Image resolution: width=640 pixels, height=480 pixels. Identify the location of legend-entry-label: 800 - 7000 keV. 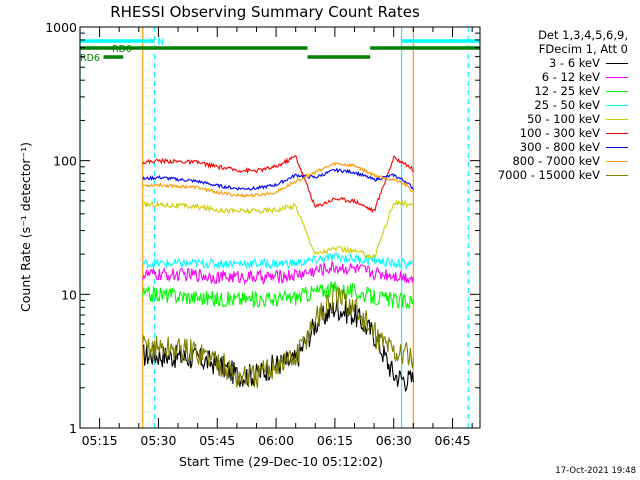
(556, 161).